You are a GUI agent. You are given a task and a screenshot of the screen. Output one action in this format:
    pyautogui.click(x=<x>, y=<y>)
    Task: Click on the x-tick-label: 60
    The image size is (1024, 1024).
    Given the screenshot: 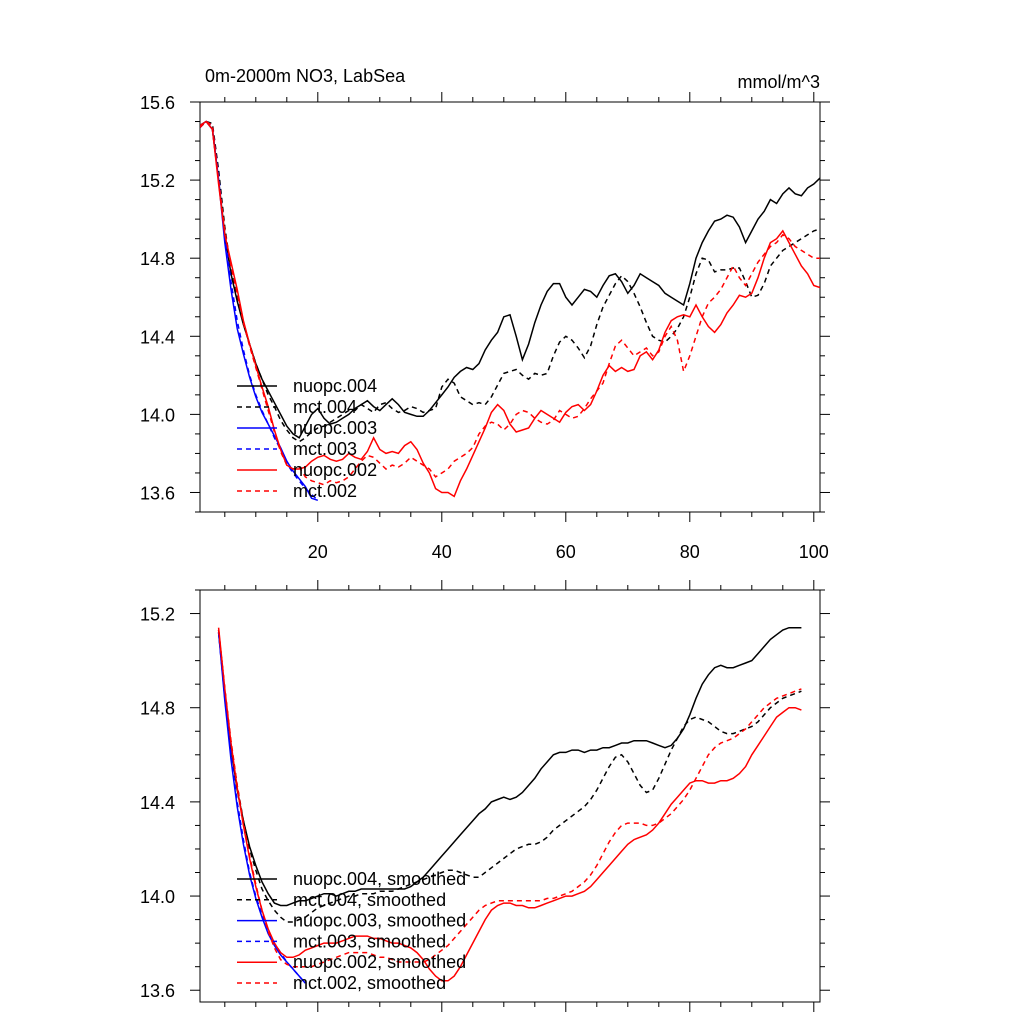 What is the action you would take?
    pyautogui.click(x=566, y=552)
    